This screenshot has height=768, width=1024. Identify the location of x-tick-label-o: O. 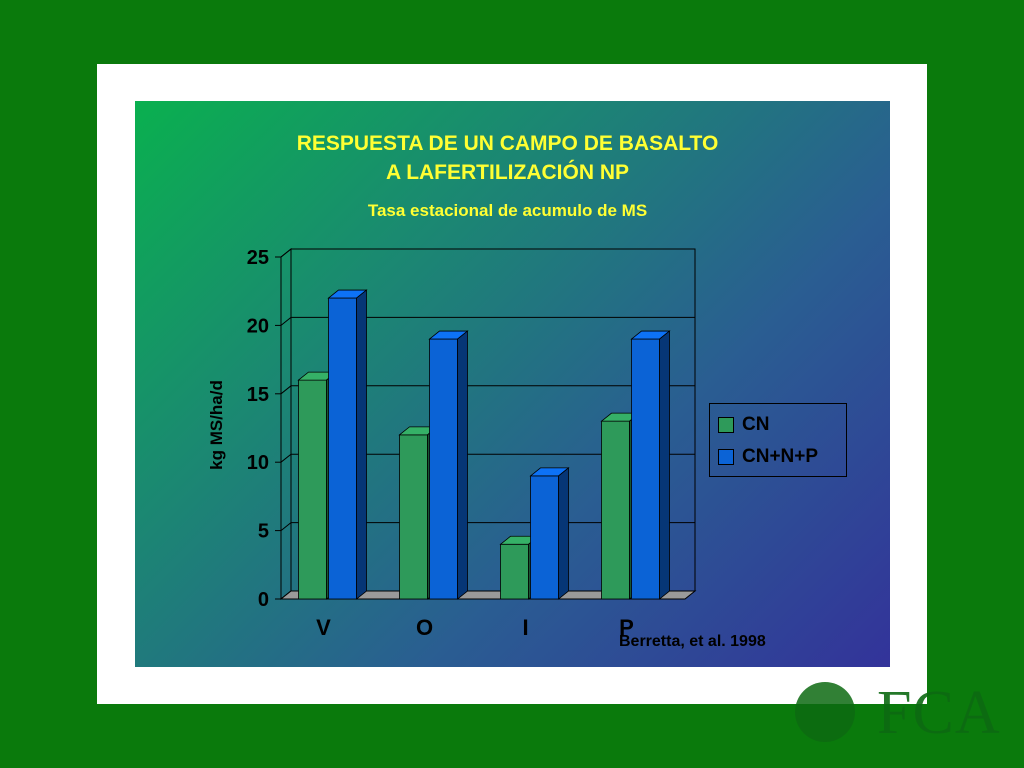
(424, 627).